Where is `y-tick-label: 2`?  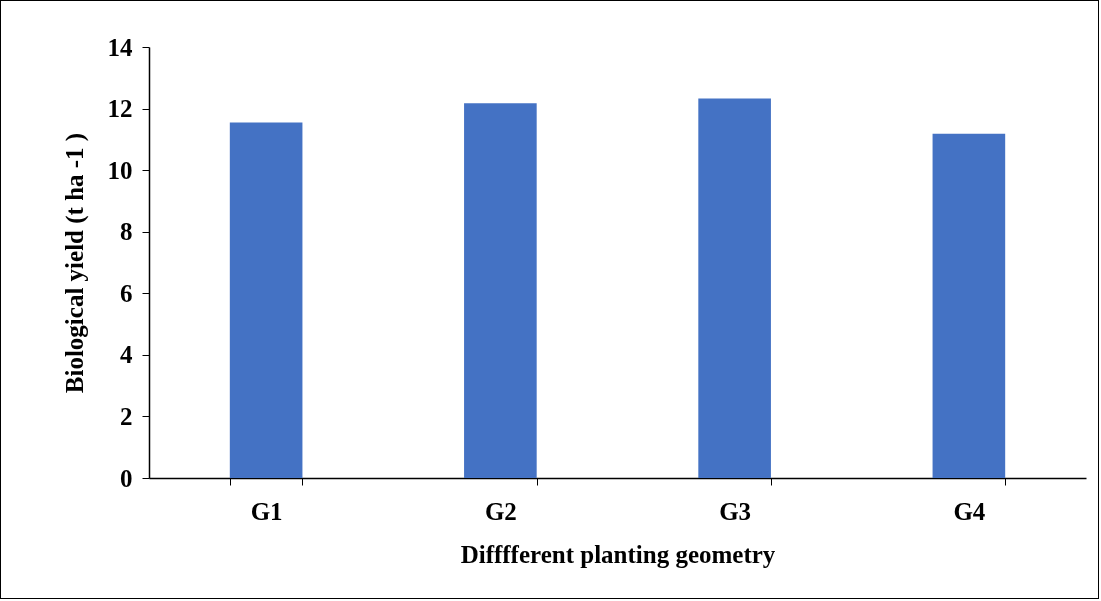 y-tick-label: 2 is located at coordinates (126, 416).